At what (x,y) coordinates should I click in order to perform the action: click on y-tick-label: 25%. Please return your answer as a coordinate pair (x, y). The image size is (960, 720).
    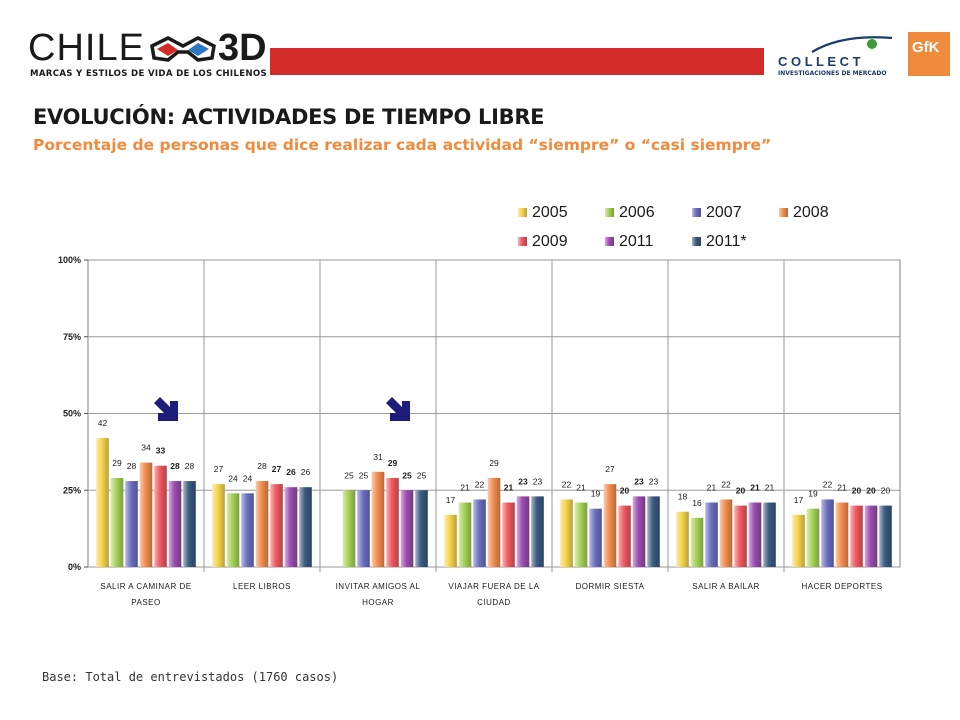
    Looking at the image, I should click on (72, 490).